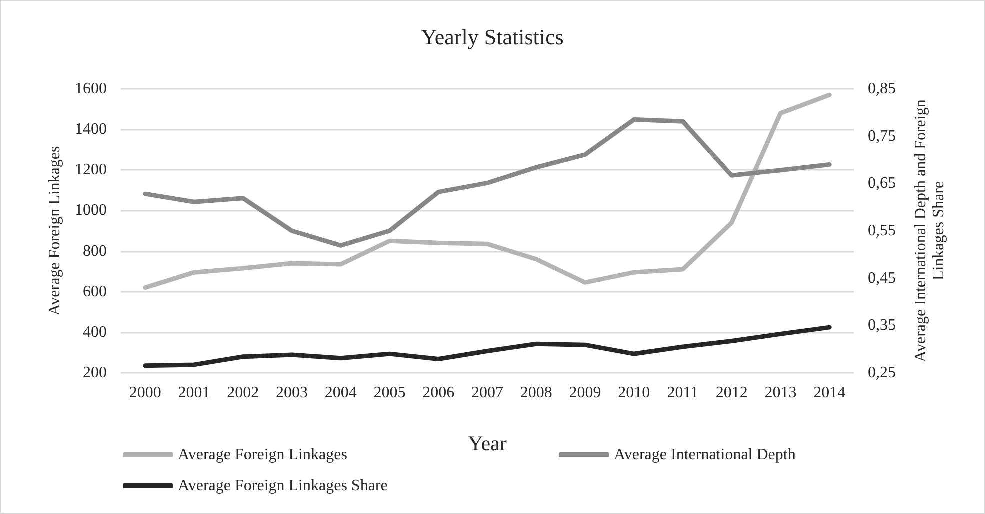  Describe the element at coordinates (882, 231) in the screenshot. I see `y2-tick-label: 0,55` at that location.